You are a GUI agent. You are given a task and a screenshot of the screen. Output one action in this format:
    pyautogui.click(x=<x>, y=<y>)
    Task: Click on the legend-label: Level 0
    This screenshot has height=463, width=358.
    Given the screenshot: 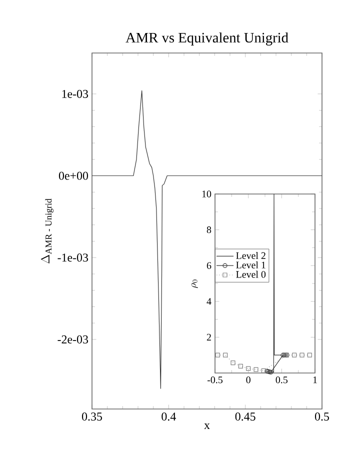 What is the action you would take?
    pyautogui.click(x=251, y=274)
    